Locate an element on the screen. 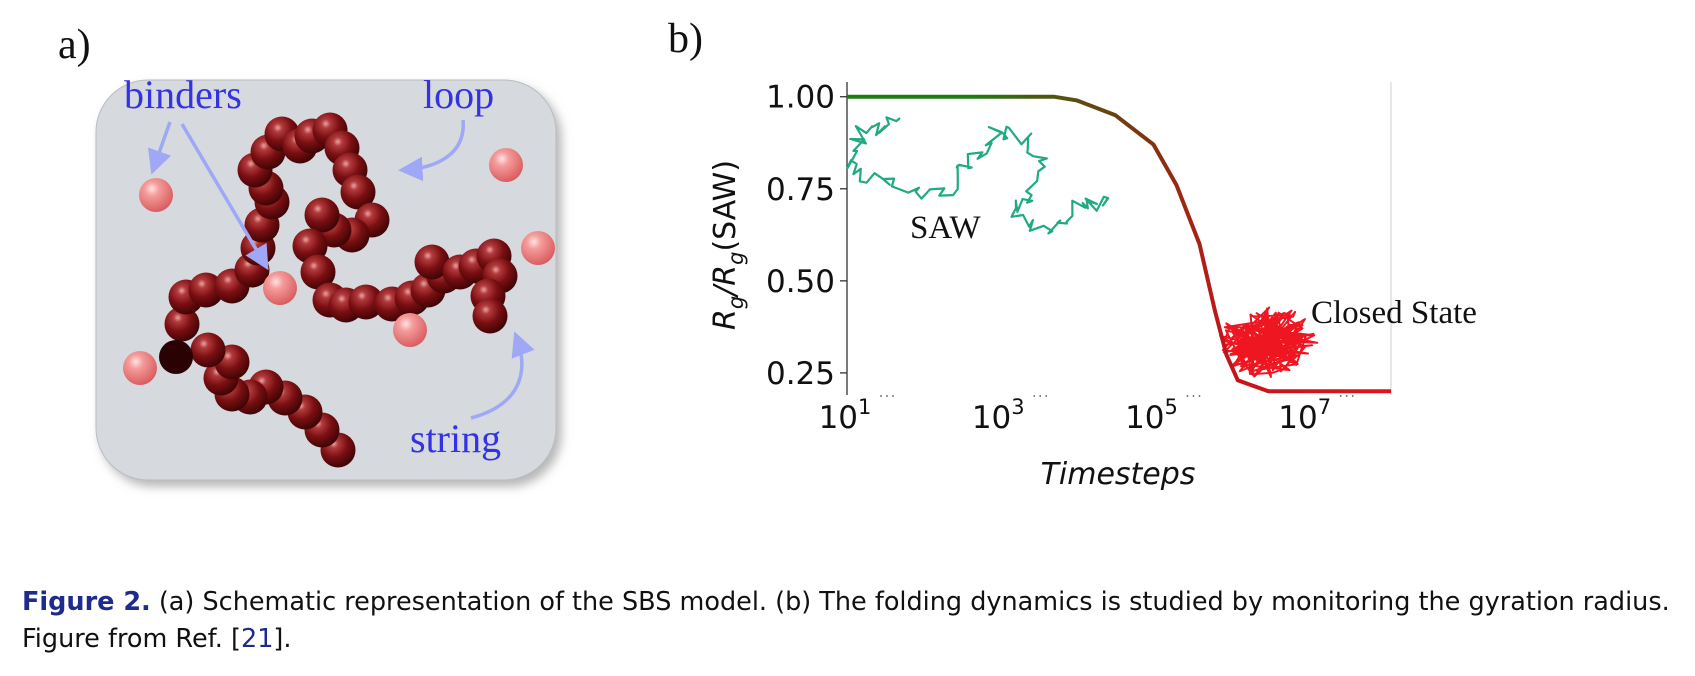 This screenshot has height=676, width=1695. y-tick-label: 0.75 is located at coordinates (800, 190).